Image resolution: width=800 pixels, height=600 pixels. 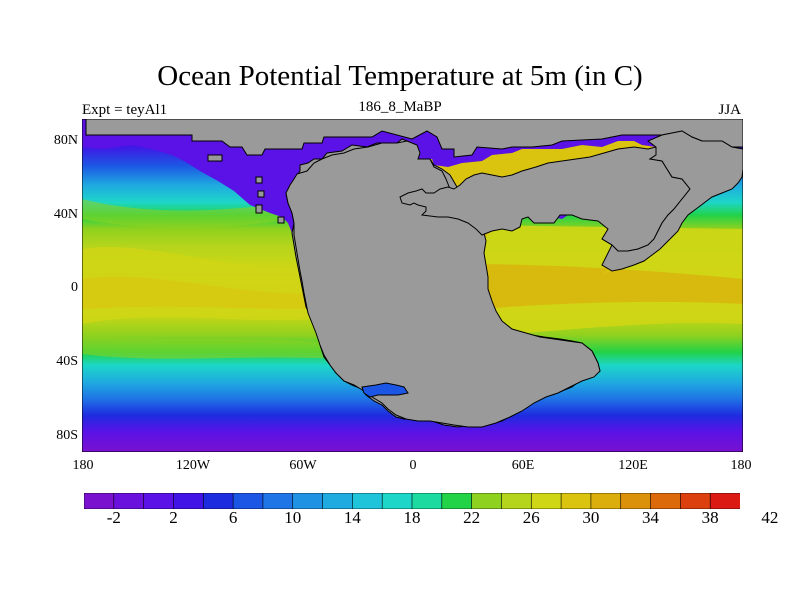 What do you see at coordinates (651, 517) in the screenshot?
I see `colorbar-tick-label: 34` at bounding box center [651, 517].